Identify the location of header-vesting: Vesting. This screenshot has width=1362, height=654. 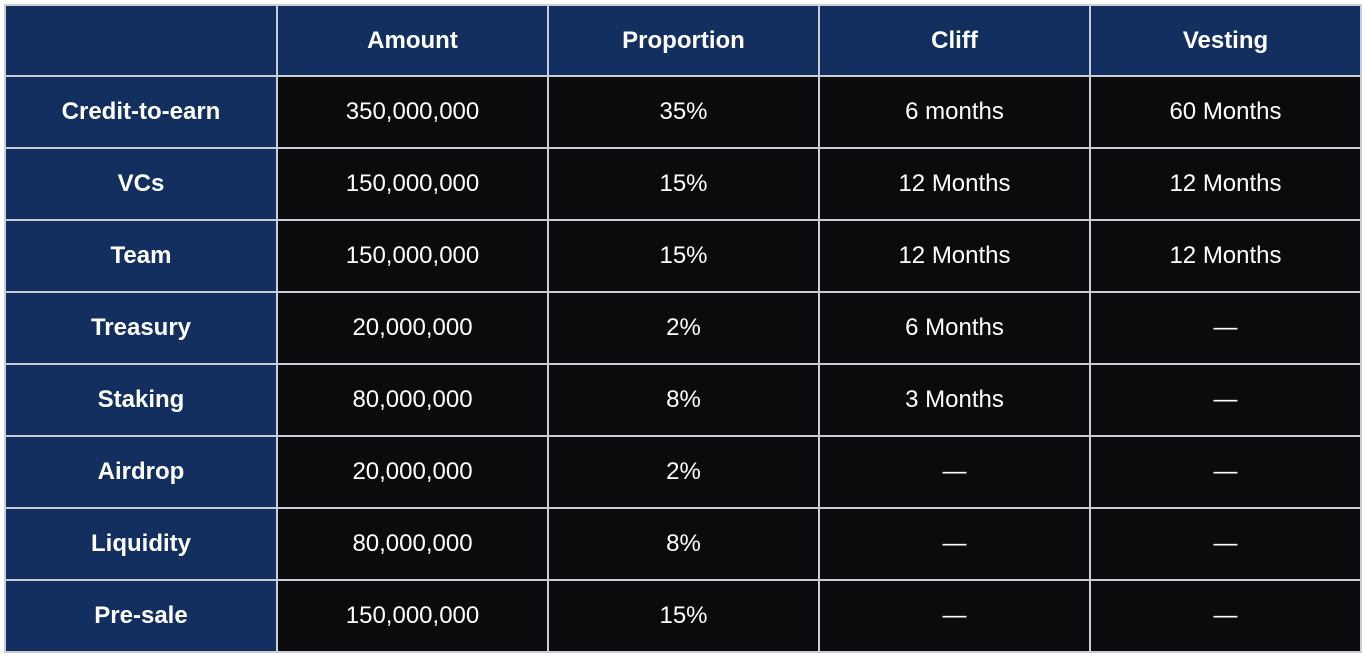
(1225, 40).